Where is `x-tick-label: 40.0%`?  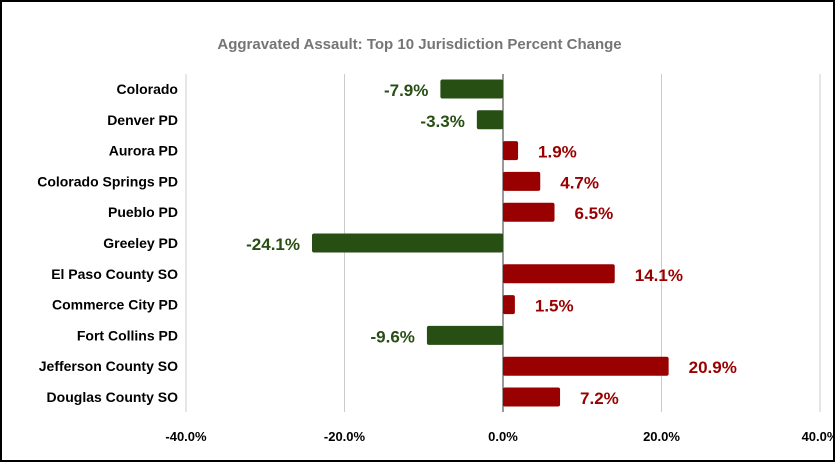 x-tick-label: 40.0% is located at coordinates (818, 436).